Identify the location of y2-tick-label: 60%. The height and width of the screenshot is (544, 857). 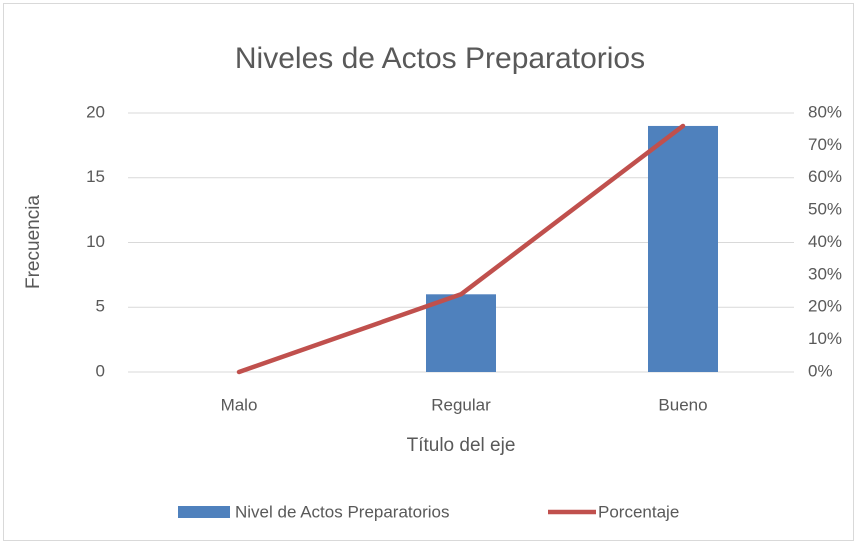
(825, 176).